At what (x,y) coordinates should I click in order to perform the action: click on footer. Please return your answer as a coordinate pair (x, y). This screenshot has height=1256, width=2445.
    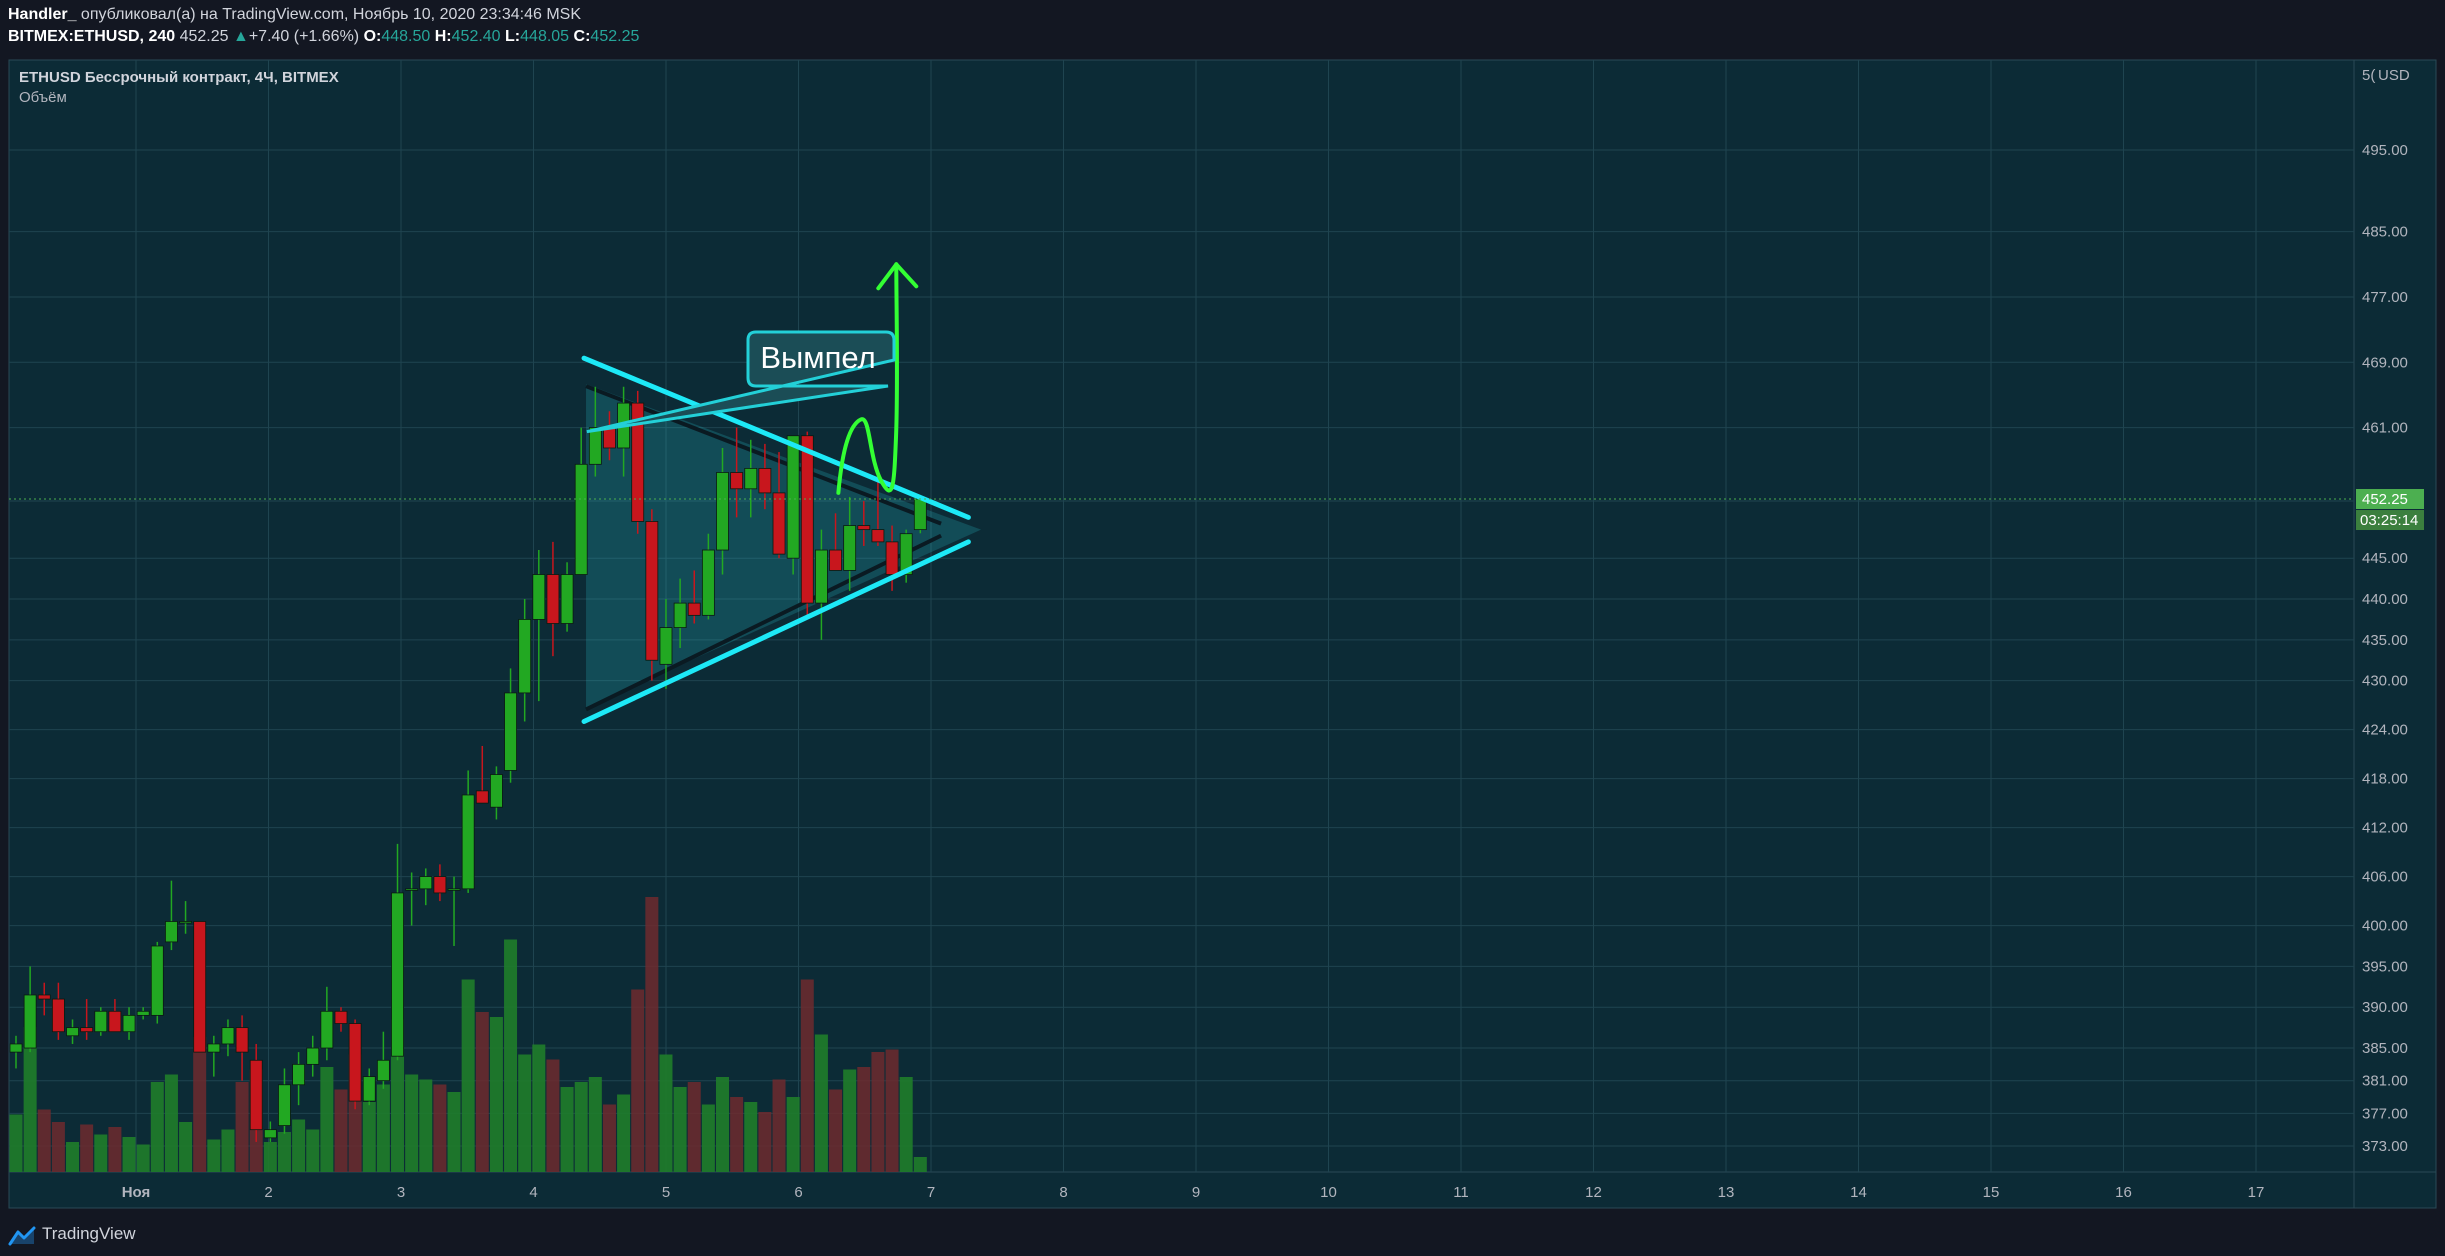
    Looking at the image, I should click on (1222, 1236).